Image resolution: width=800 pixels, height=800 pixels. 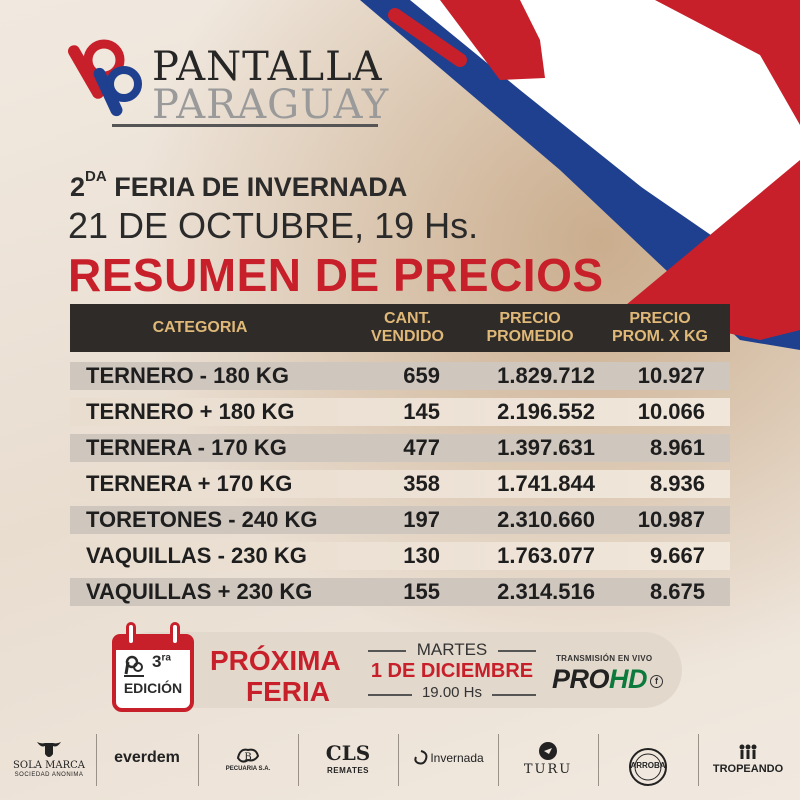 What do you see at coordinates (628, 679) in the screenshot?
I see `prohd-brand-b: HD` at bounding box center [628, 679].